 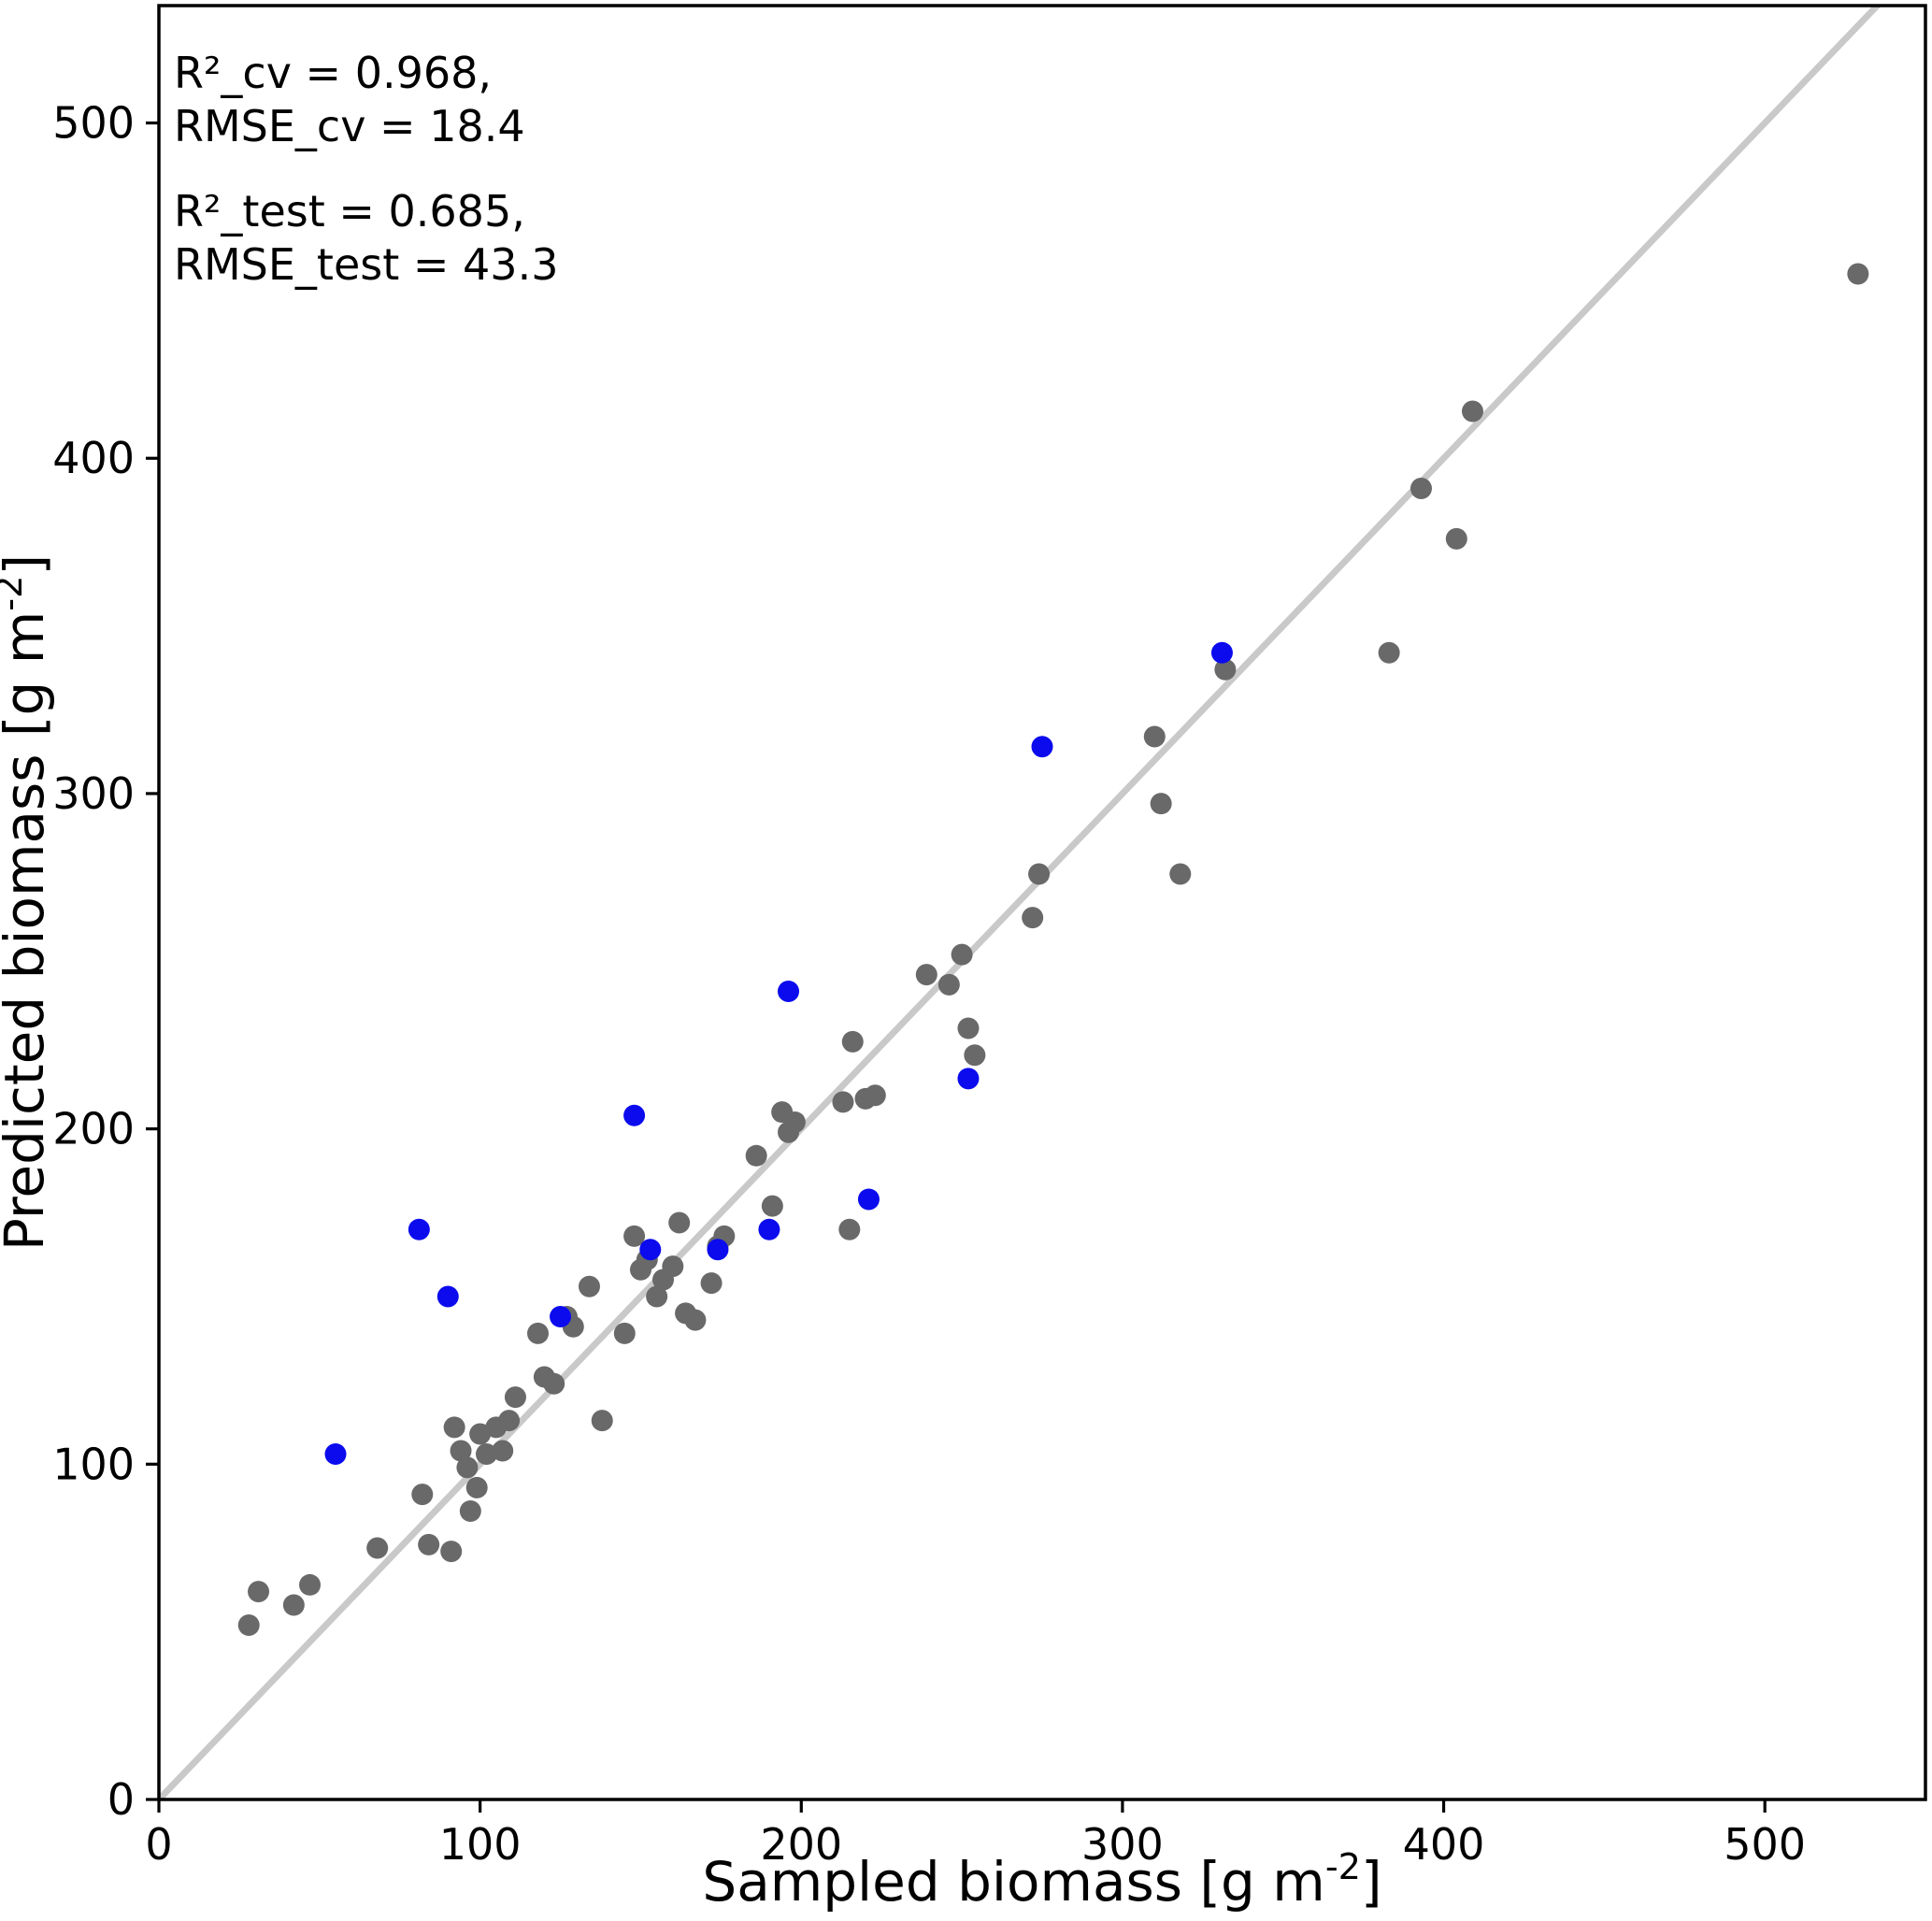 I want to click on y-tick-label: 300, so click(x=93, y=793).